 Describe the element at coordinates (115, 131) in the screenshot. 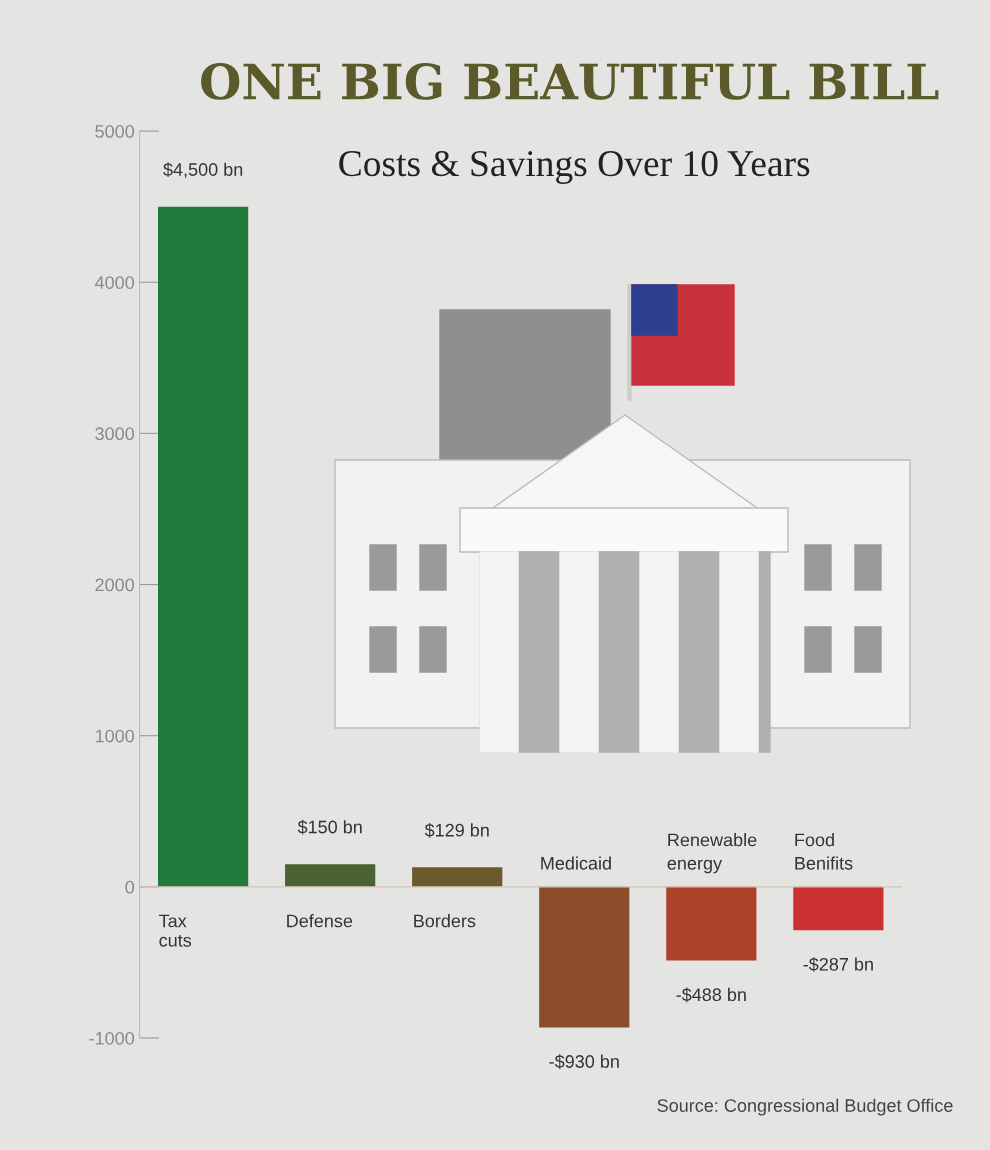

I see `y-tick-label: 5000` at that location.